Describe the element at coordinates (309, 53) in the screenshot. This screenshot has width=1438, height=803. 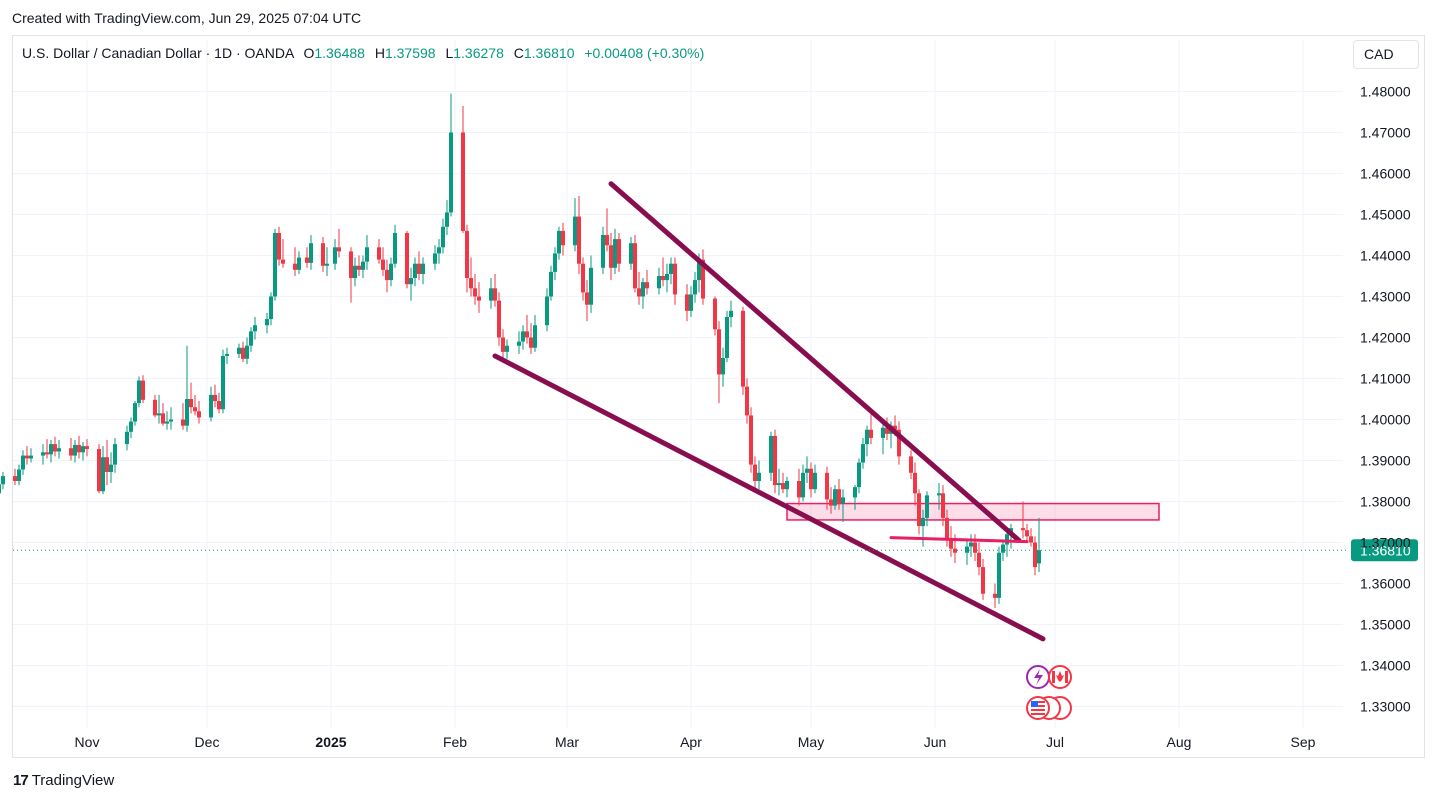
I see `open-label: O` at that location.